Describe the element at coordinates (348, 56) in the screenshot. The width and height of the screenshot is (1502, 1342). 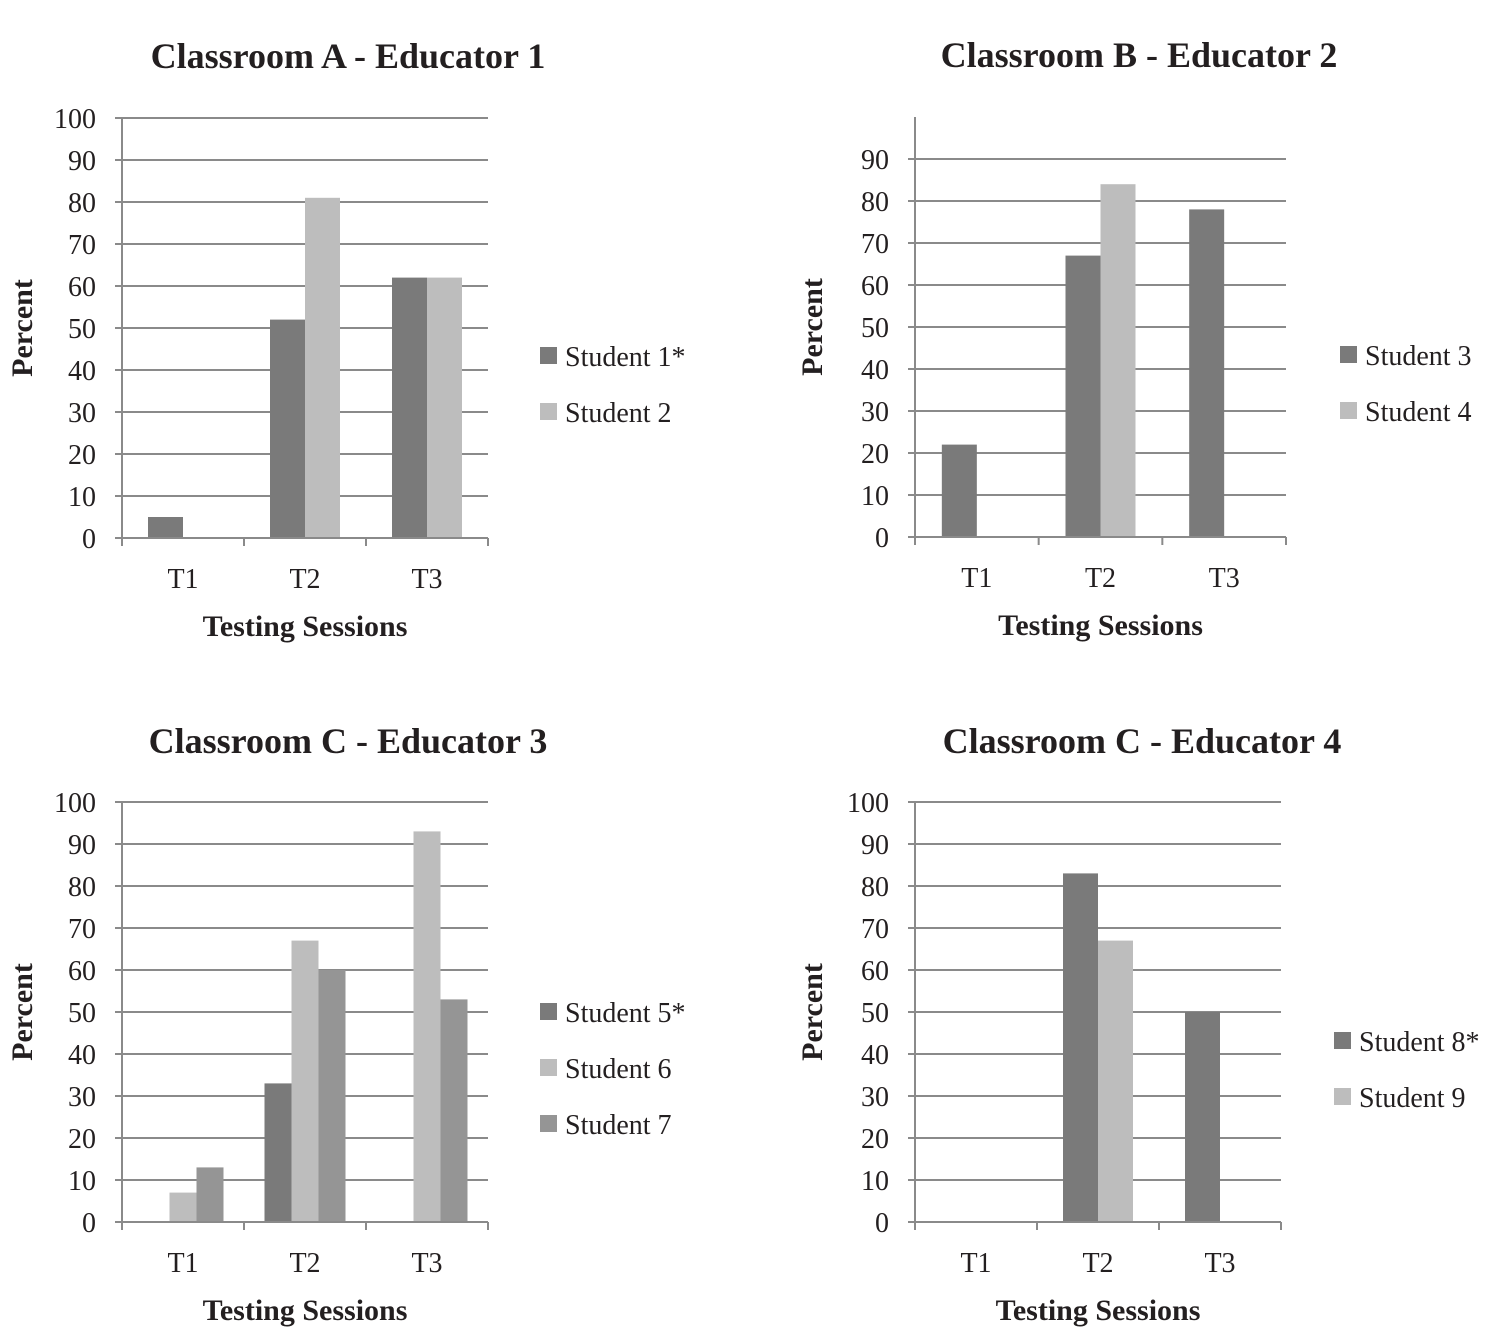
I see `chart-title: Classroom A - Educator 1` at that location.